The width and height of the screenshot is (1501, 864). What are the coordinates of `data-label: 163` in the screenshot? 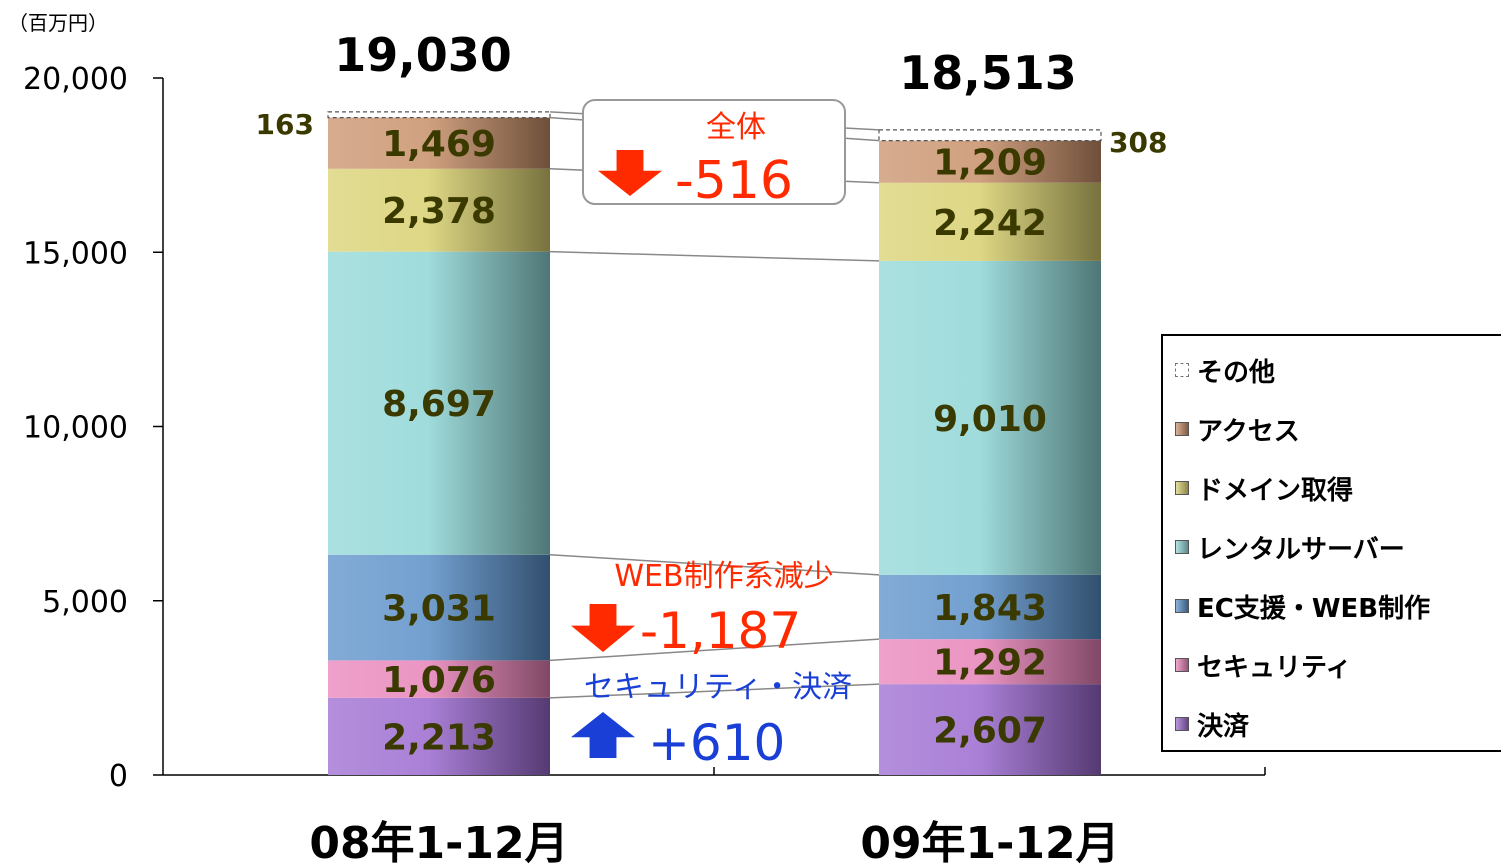 It's located at (285, 124).